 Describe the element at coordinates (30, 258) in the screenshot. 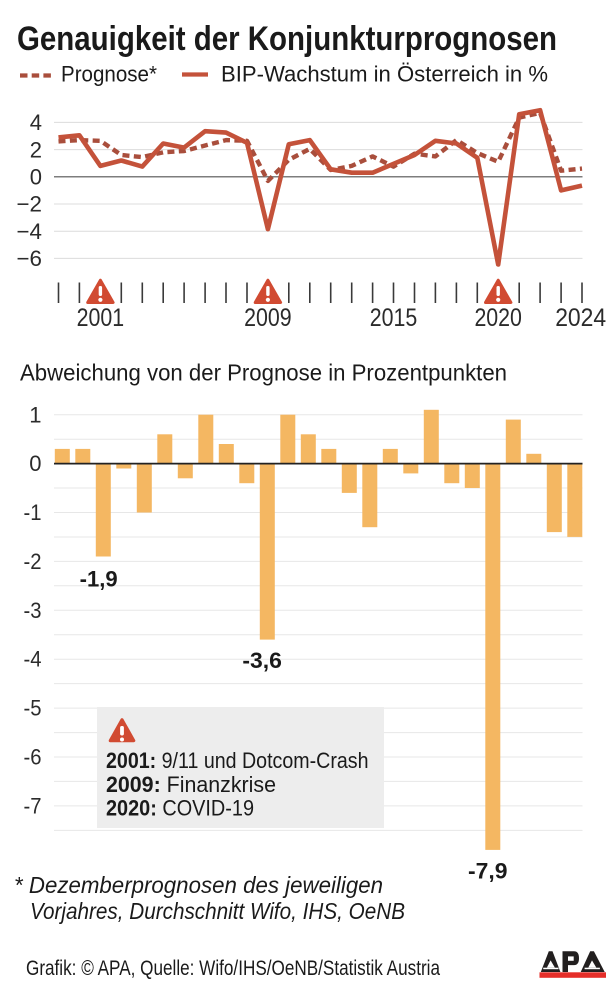

I see `svg-text: −6` at that location.